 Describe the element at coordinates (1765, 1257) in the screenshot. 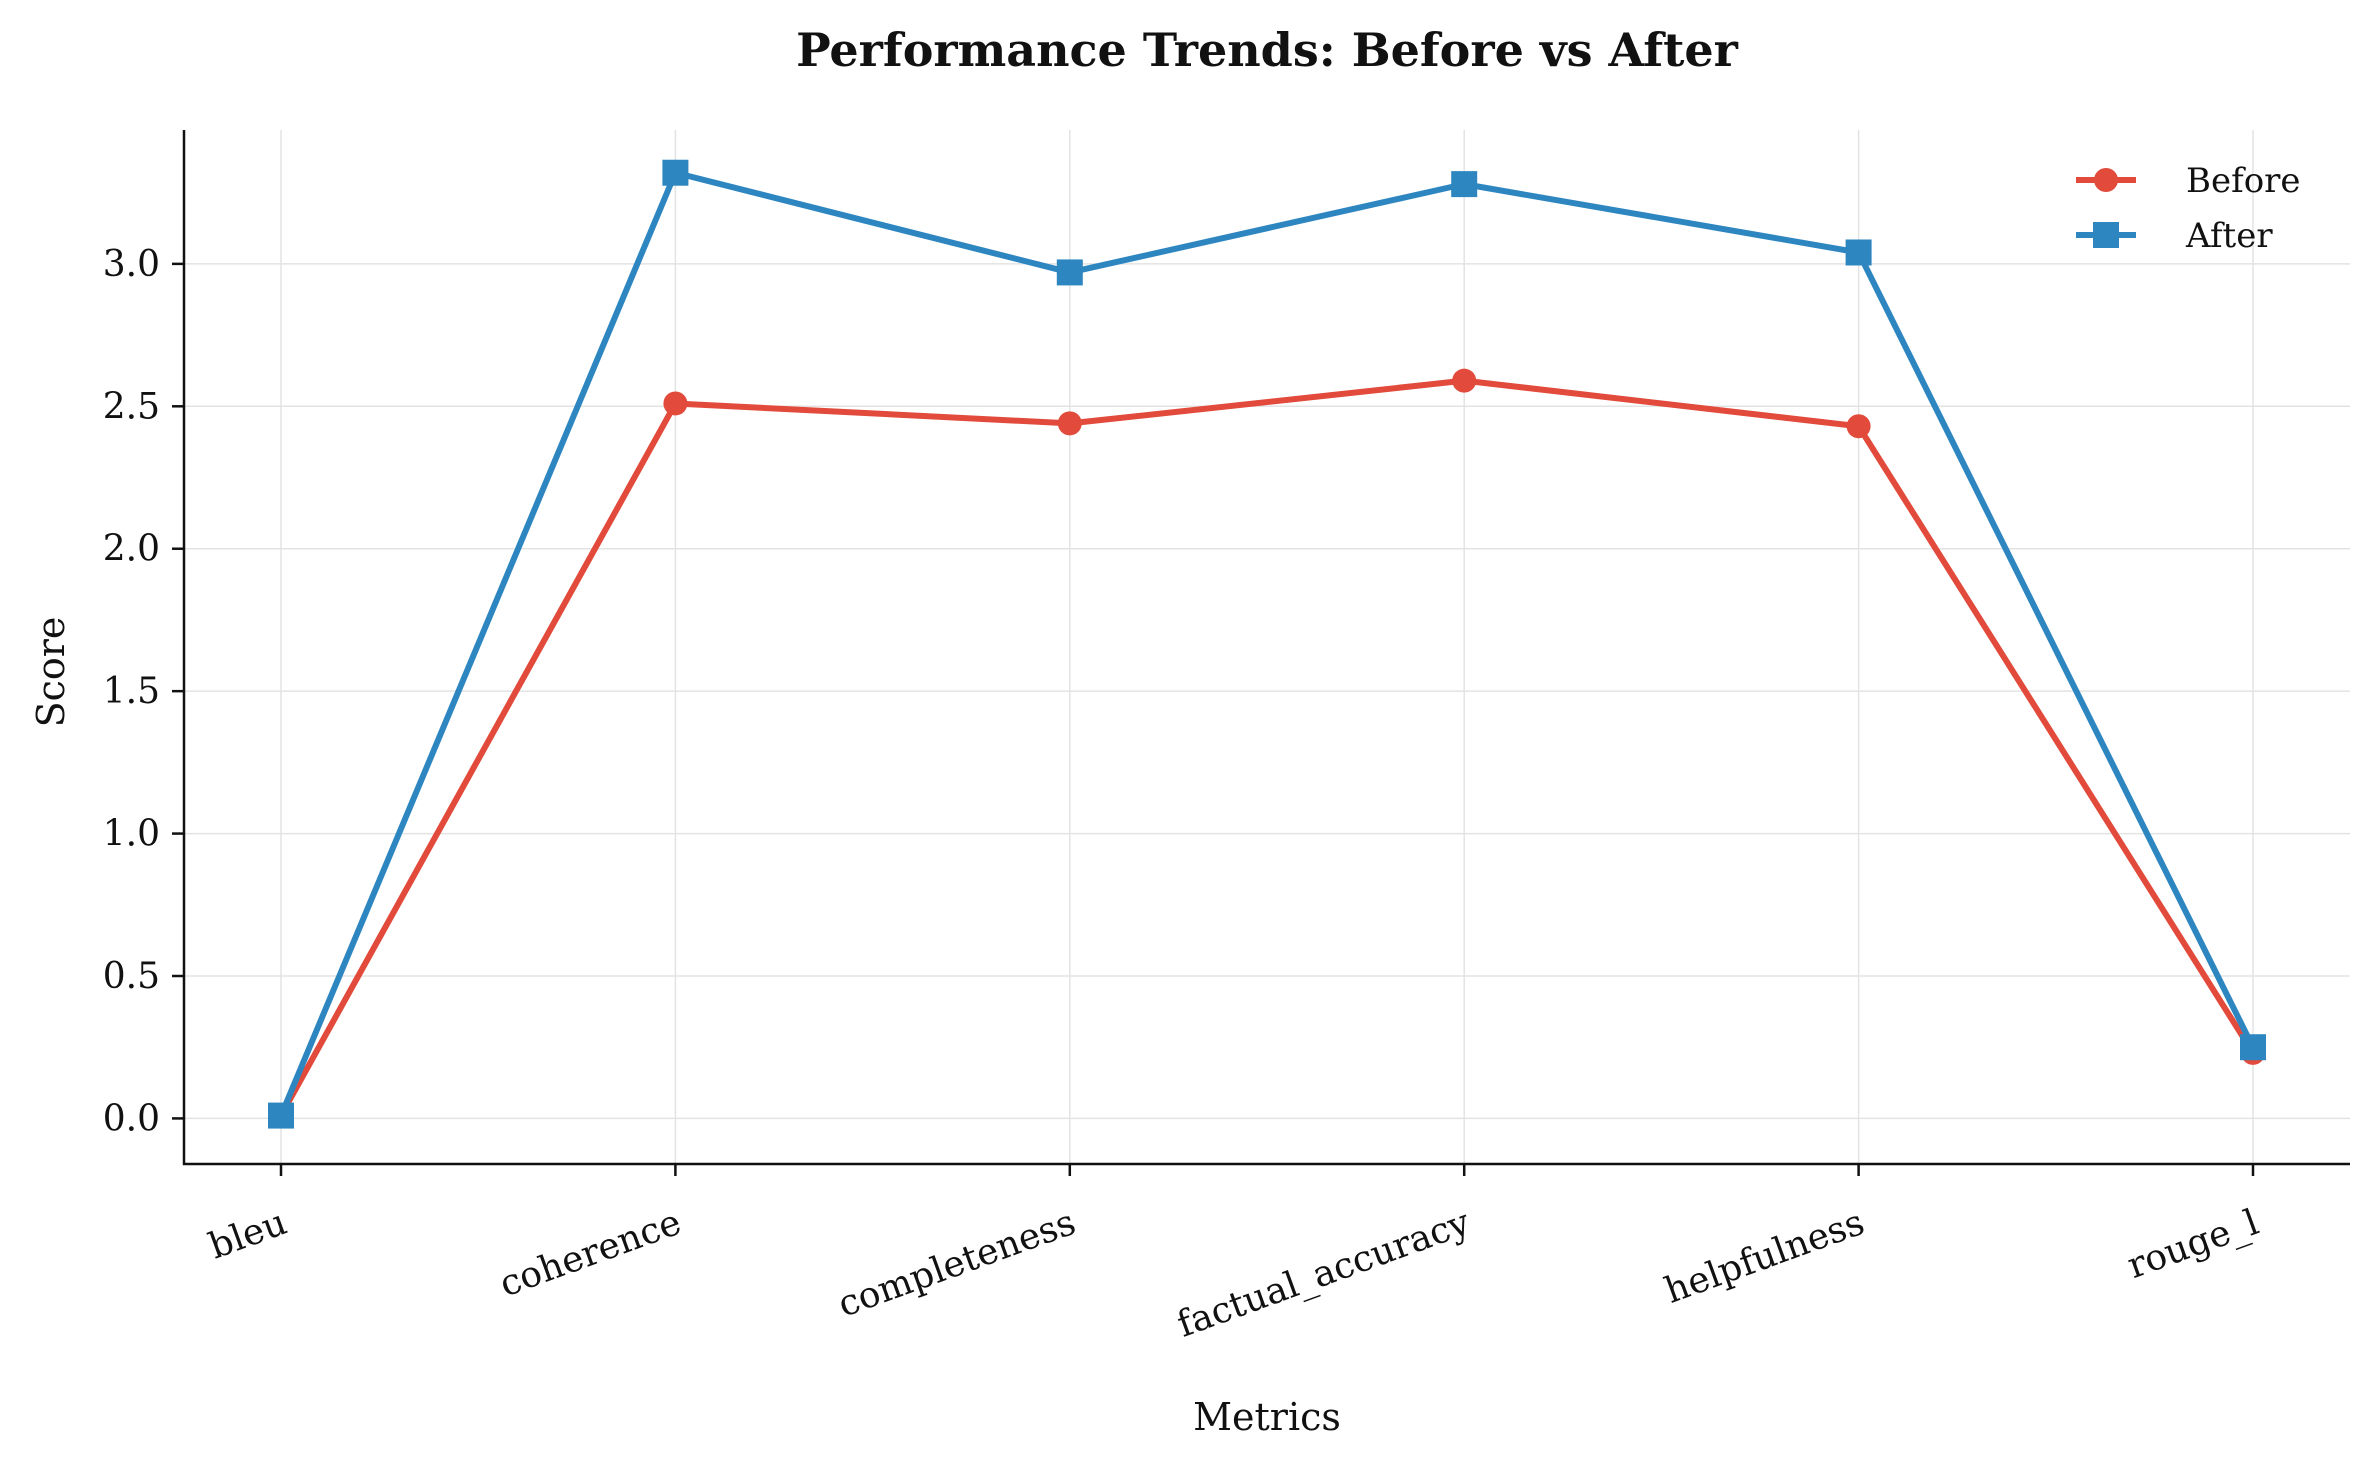

I see `x-tick-label: helpfulness` at that location.